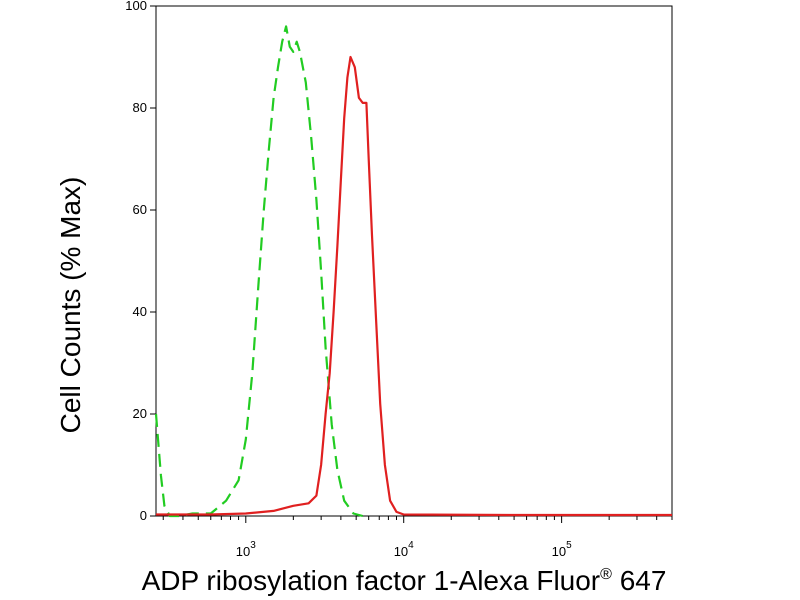 The height and width of the screenshot is (600, 800). What do you see at coordinates (140, 107) in the screenshot?
I see `y-tick-label: 80` at bounding box center [140, 107].